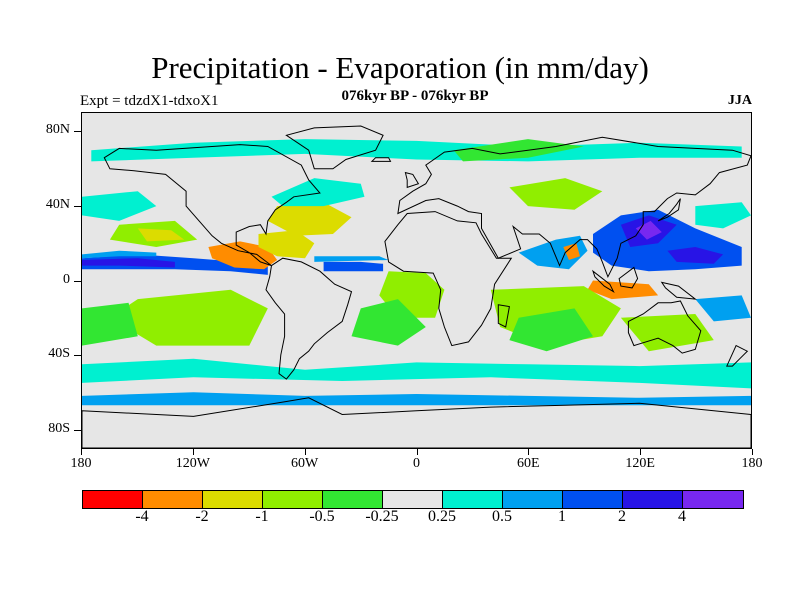 The height and width of the screenshot is (600, 800). Describe the element at coordinates (128, 263) in the screenshot. I see `region-itcz-pacific-core` at that location.